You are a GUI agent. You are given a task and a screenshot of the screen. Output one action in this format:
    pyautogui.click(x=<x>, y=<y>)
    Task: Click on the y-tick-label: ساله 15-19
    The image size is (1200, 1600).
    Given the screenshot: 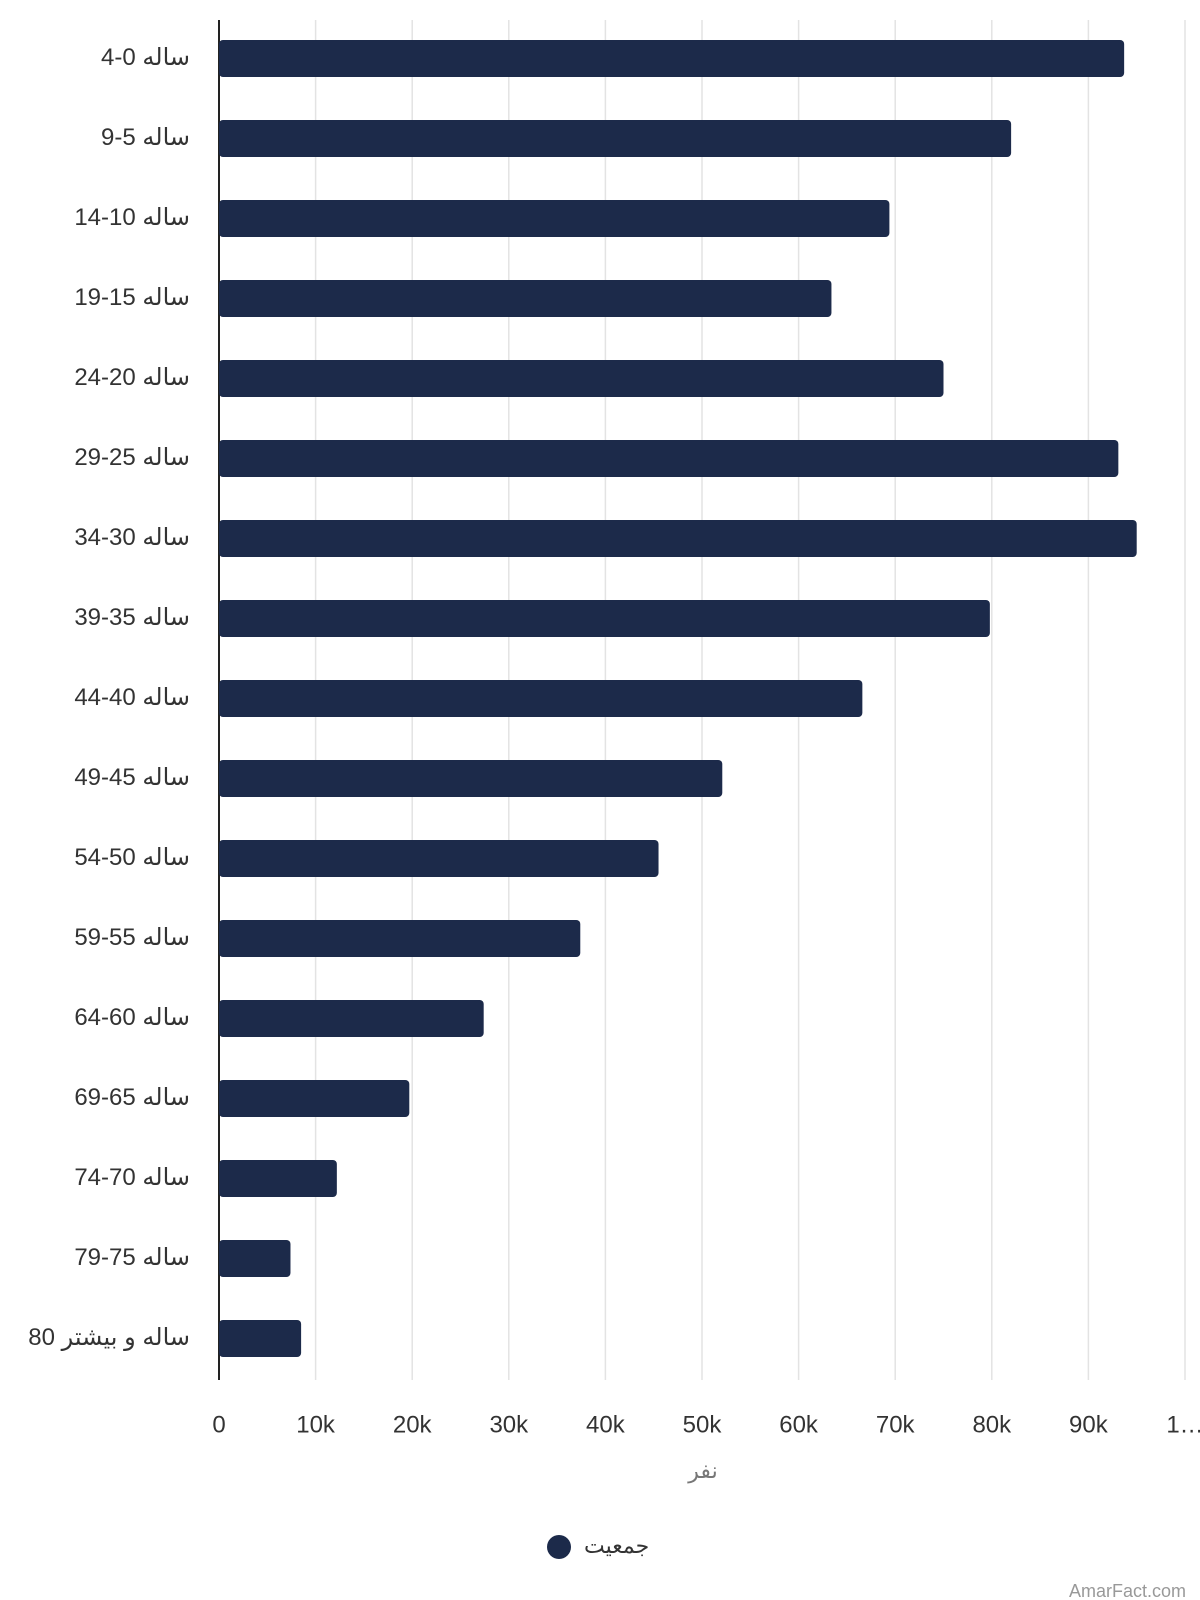 What is the action you would take?
    pyautogui.click(x=132, y=297)
    